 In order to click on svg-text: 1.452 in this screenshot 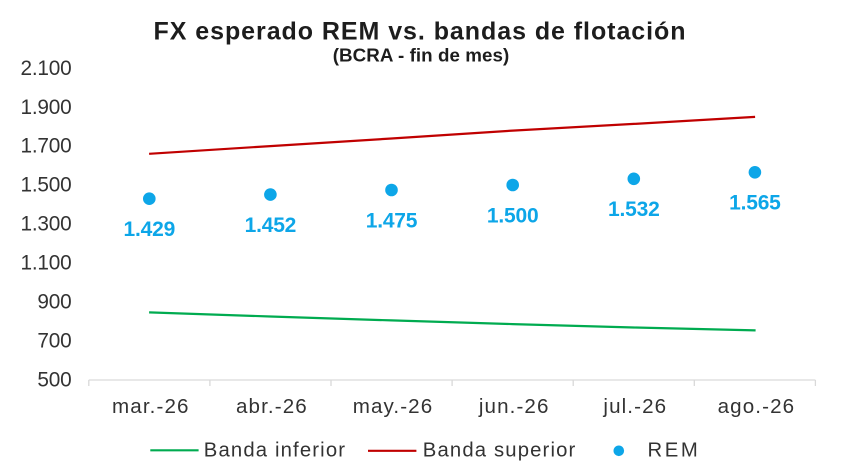, I will do `click(271, 225)`.